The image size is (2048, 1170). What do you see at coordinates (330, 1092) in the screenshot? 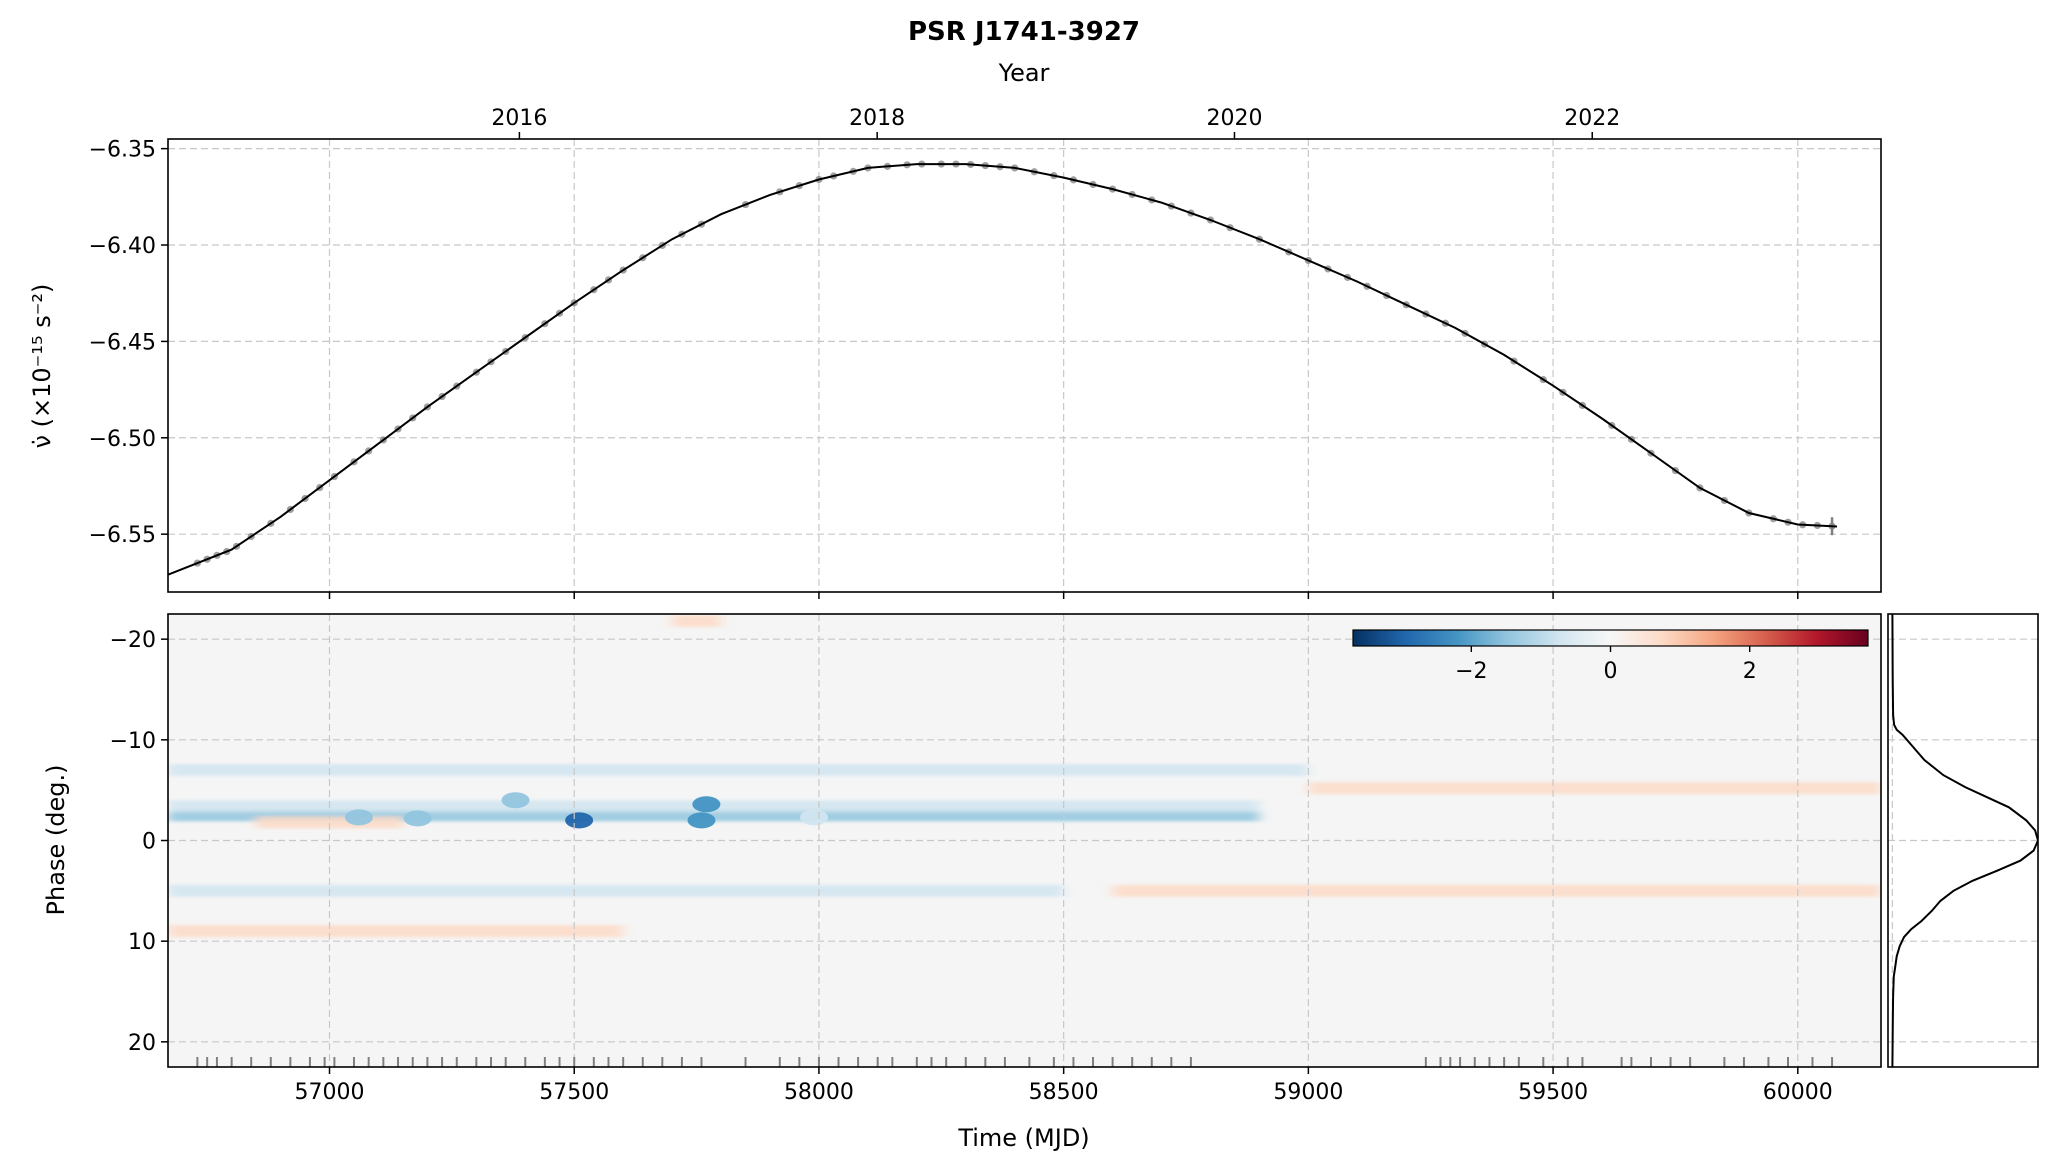
I see `x-tick-label: 57000` at bounding box center [330, 1092].